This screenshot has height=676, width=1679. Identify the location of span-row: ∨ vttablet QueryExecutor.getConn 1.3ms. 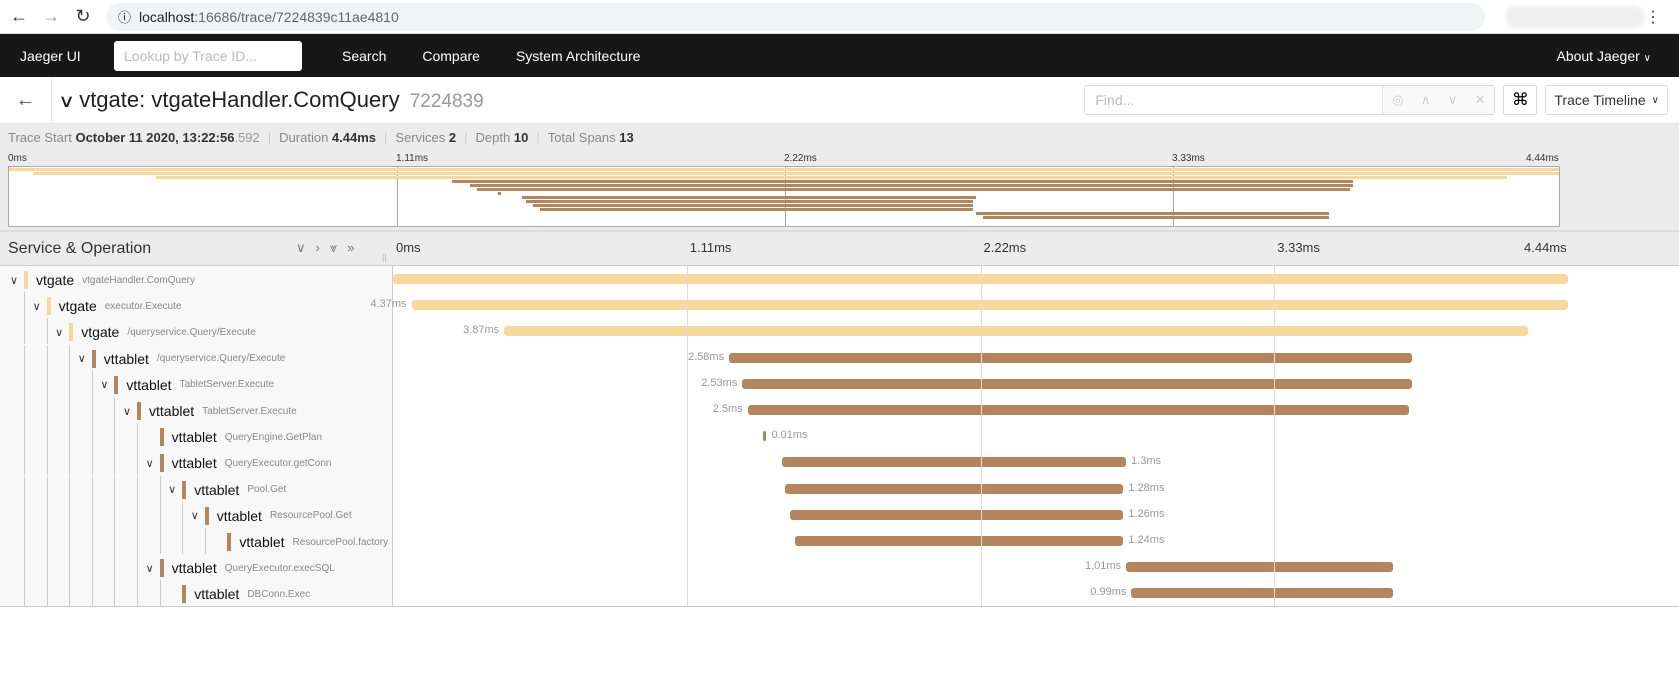
(839, 462).